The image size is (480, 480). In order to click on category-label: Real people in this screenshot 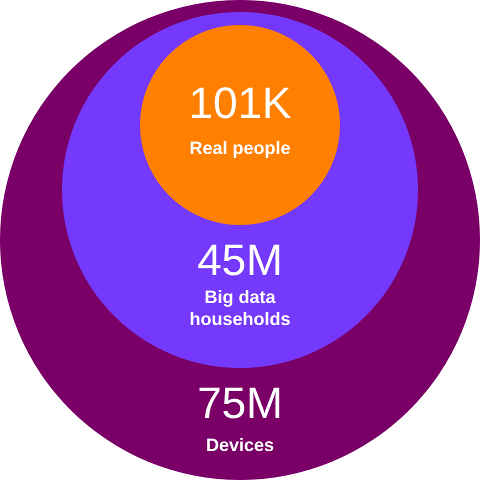, I will do `click(240, 148)`.